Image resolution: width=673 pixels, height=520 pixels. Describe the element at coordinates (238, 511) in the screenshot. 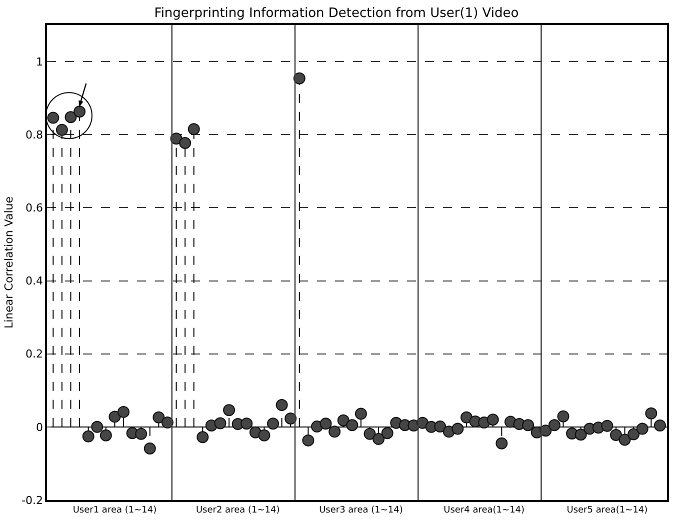

I see `x-tick-label: User2 area (1~14)` at that location.